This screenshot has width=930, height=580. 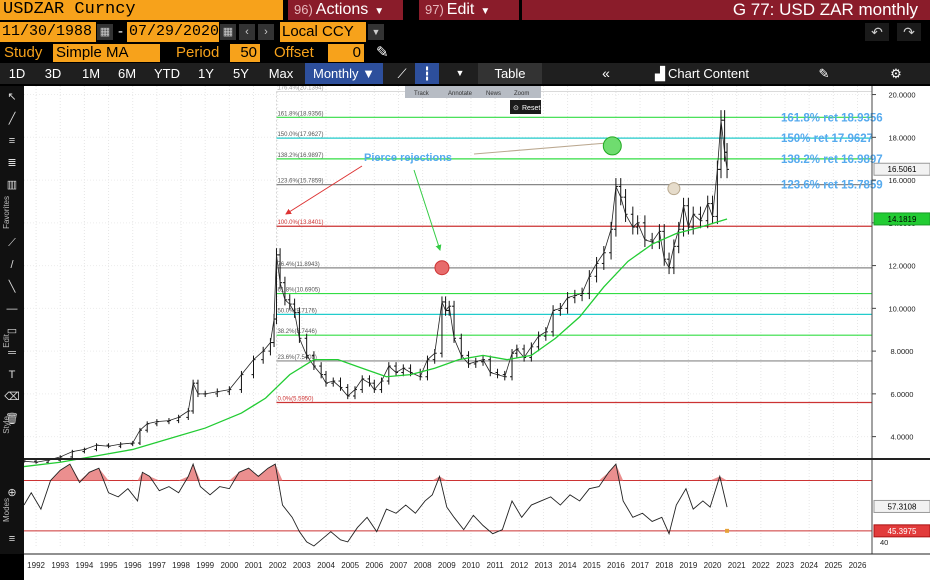 I want to click on window-title: G 77: USD ZAR monthly, so click(x=726, y=10).